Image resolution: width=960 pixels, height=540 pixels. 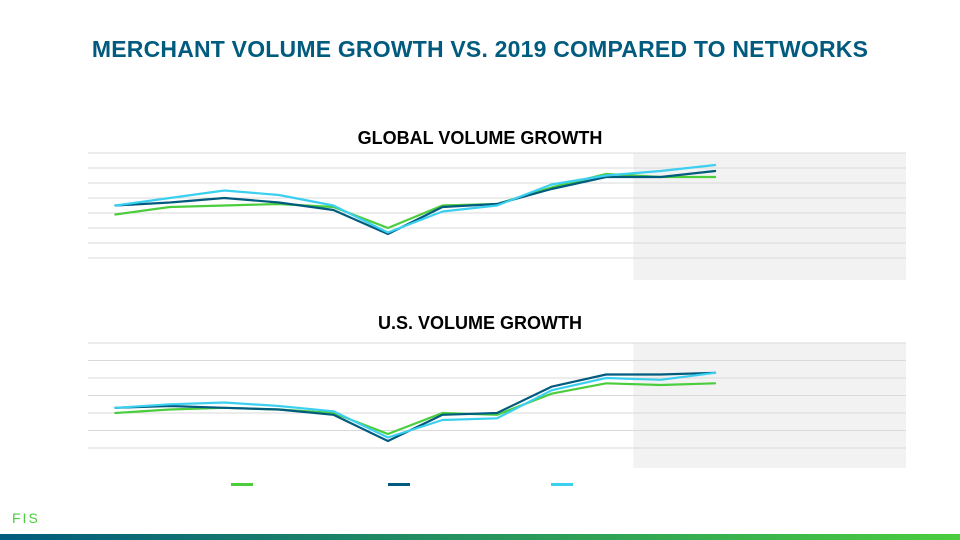 What do you see at coordinates (415, 409) in the screenshot?
I see `series-line-merchant` at bounding box center [415, 409].